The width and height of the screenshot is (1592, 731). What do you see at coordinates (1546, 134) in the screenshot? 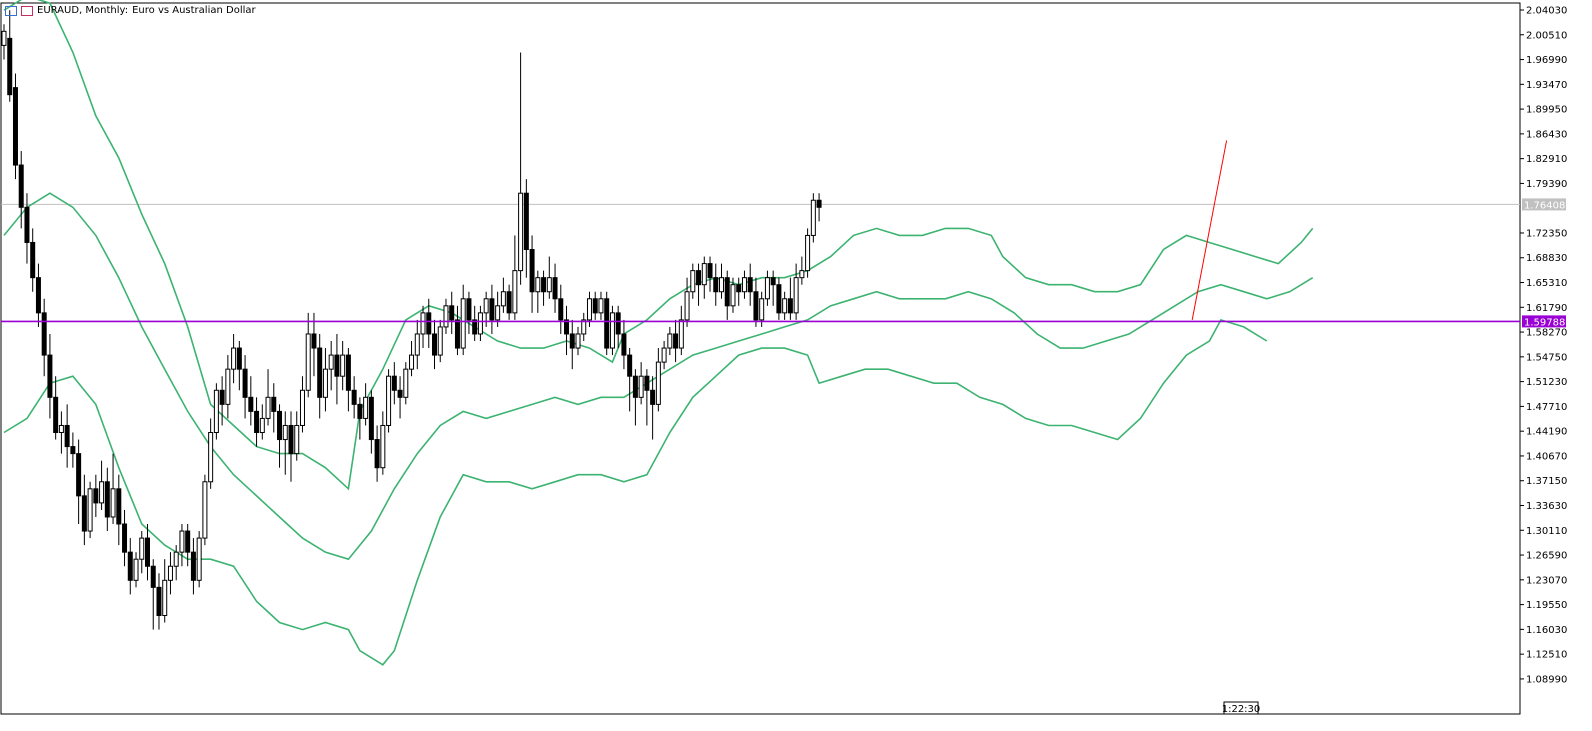
I see `y-tick-label: 1.86430` at bounding box center [1546, 134].